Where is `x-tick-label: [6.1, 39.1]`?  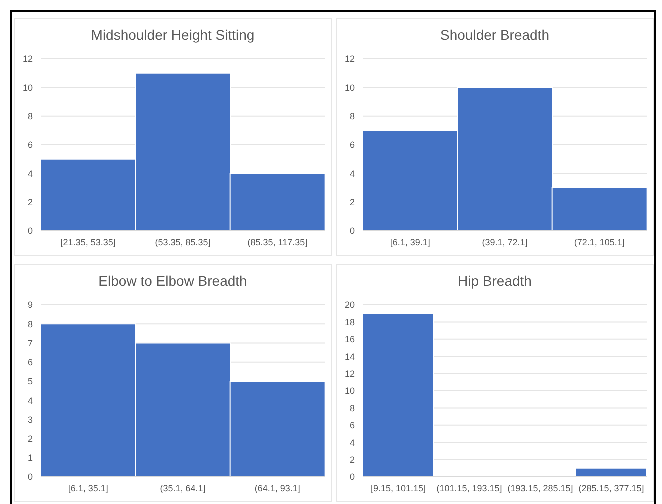 x-tick-label: [6.1, 39.1] is located at coordinates (410, 242).